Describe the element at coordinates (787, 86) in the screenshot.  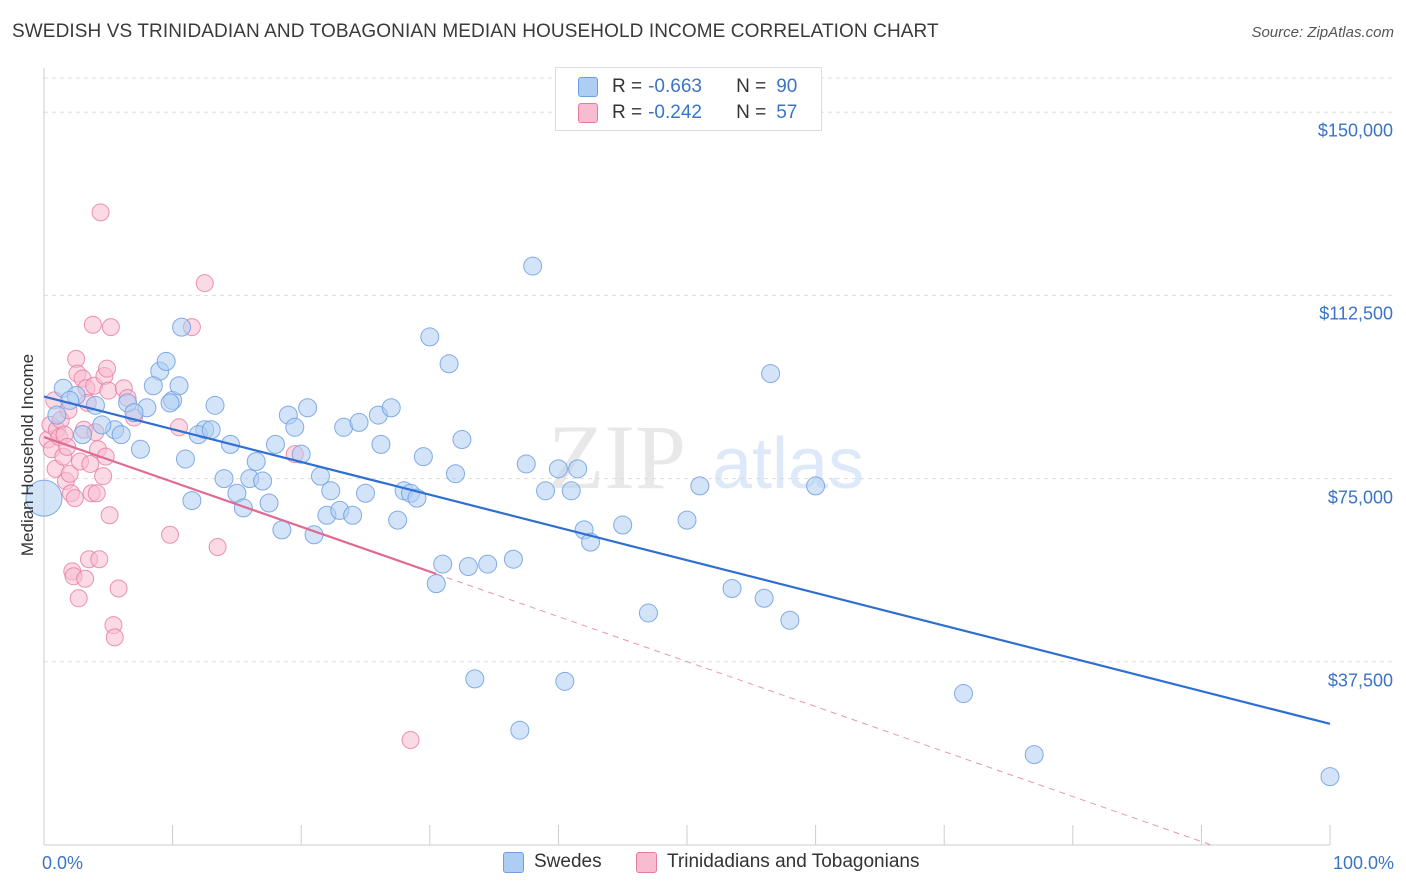
I see `legend-n-value: 90` at that location.